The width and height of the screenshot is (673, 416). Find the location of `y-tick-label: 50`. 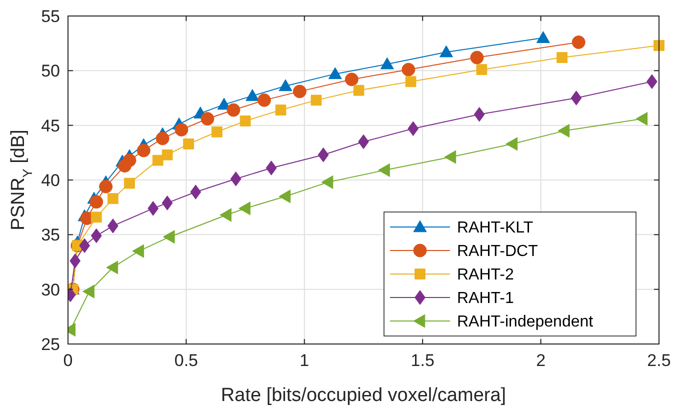

y-tick-label: 50 is located at coordinates (50, 71).